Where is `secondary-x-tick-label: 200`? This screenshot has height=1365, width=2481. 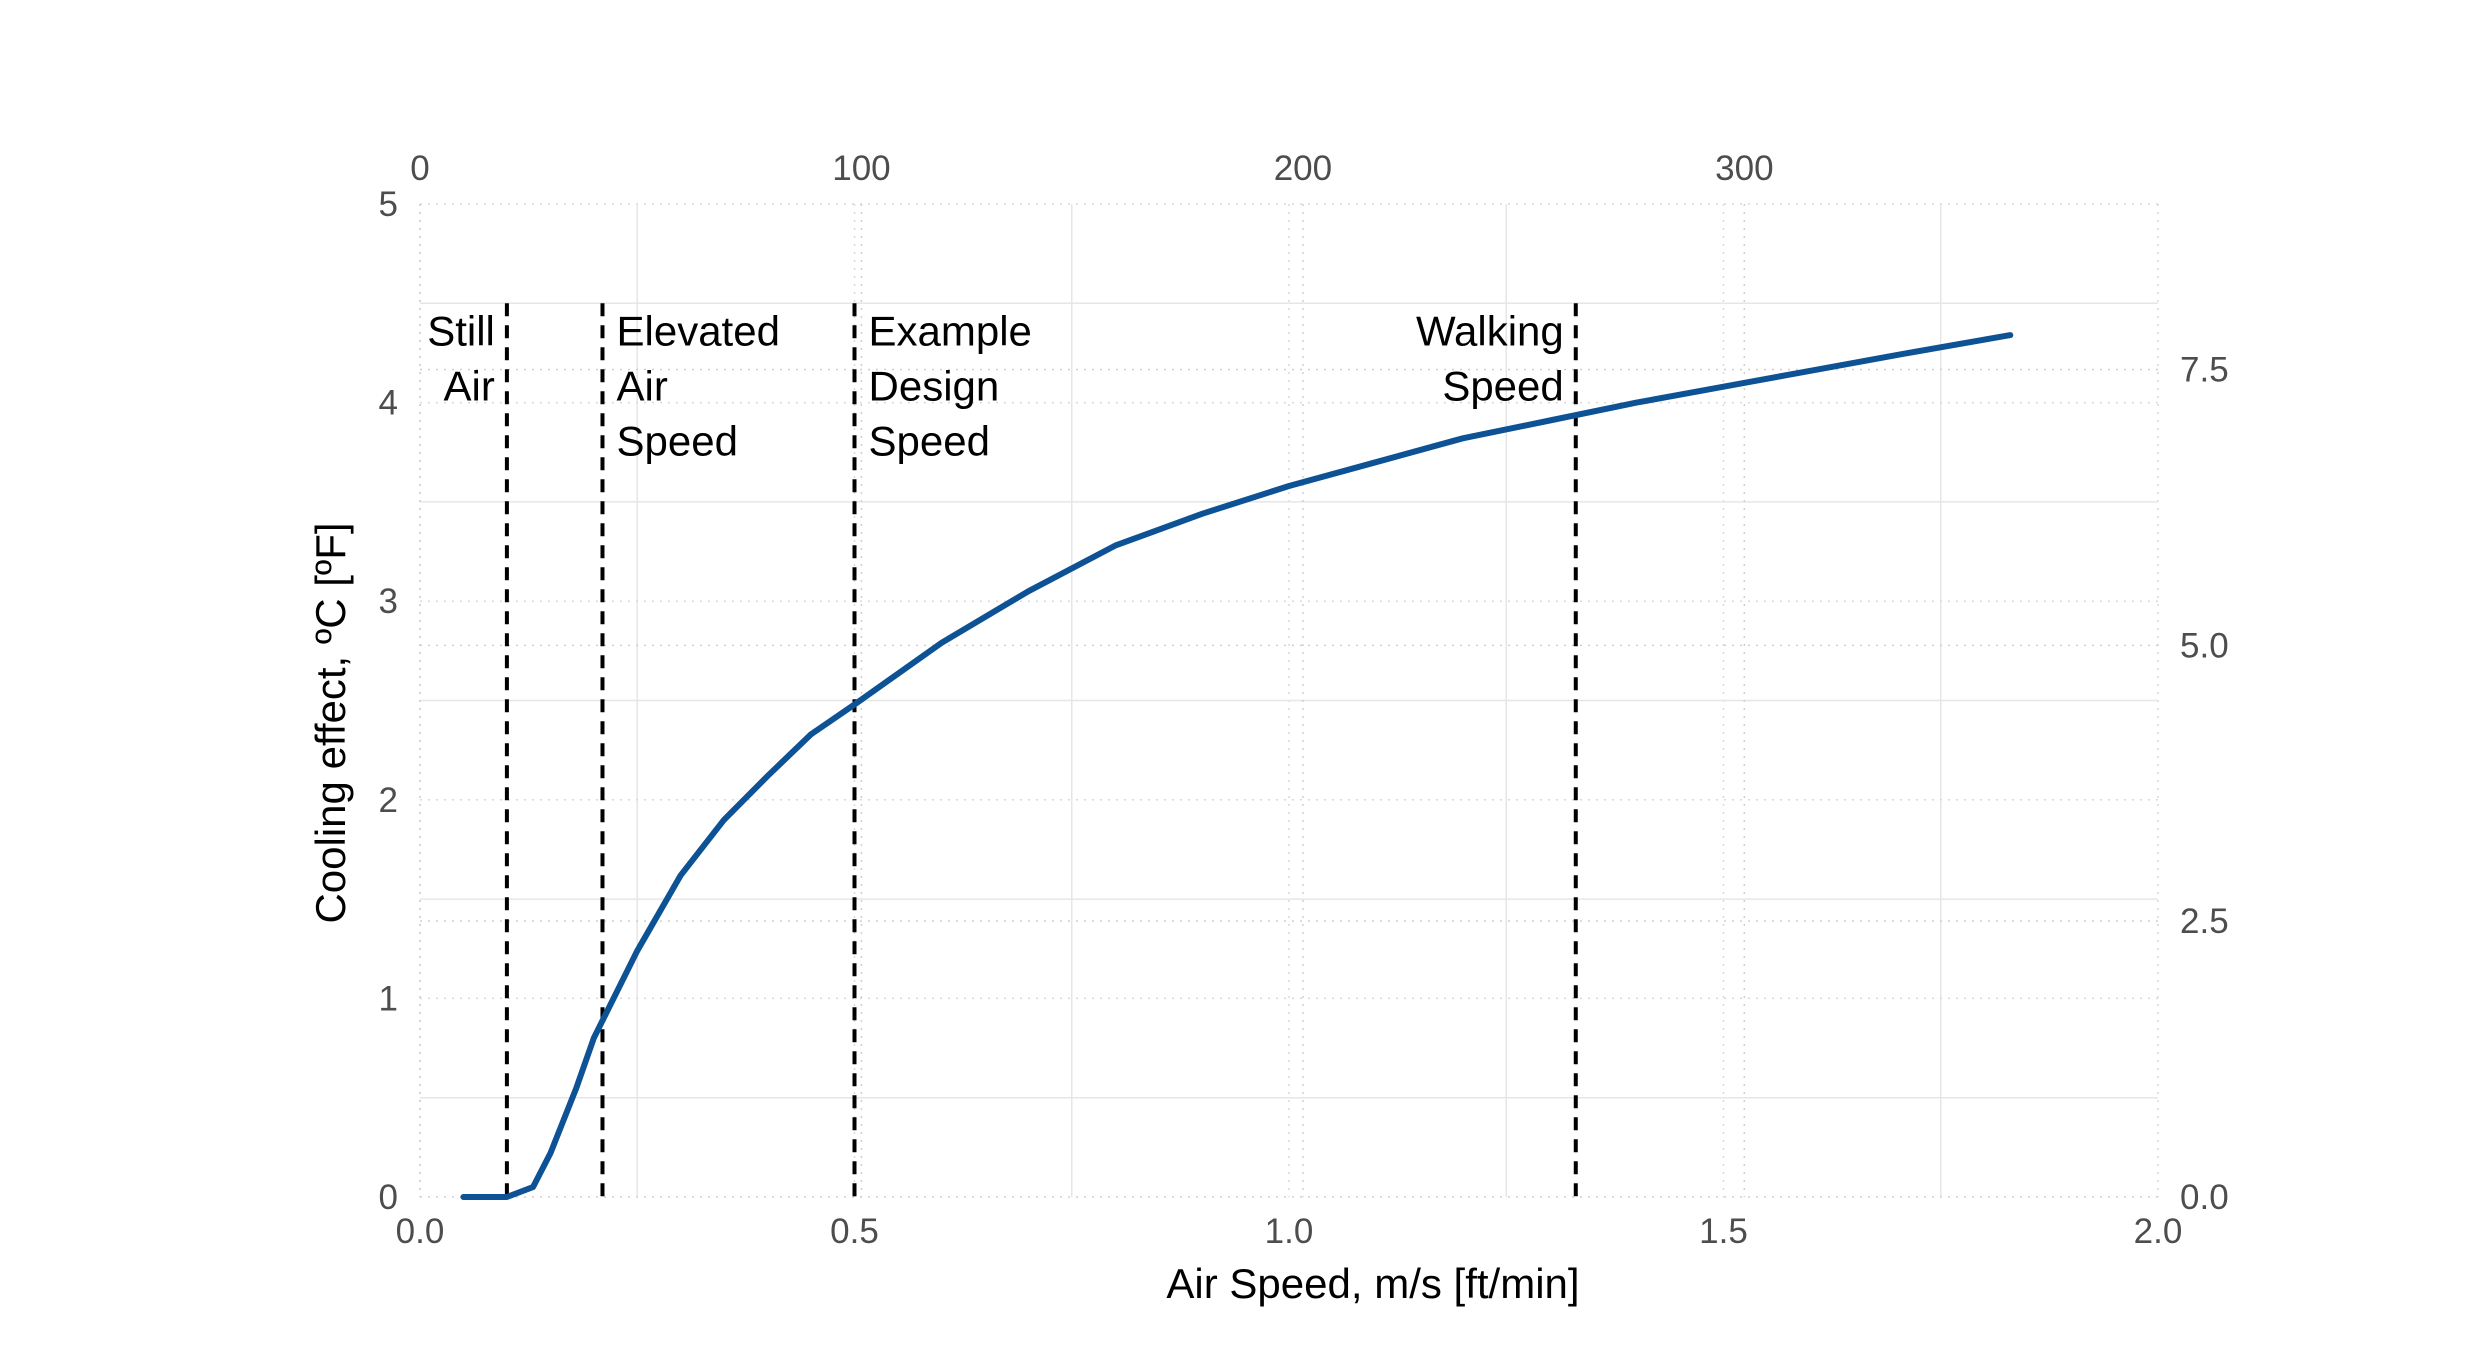 secondary-x-tick-label: 200 is located at coordinates (1303, 168).